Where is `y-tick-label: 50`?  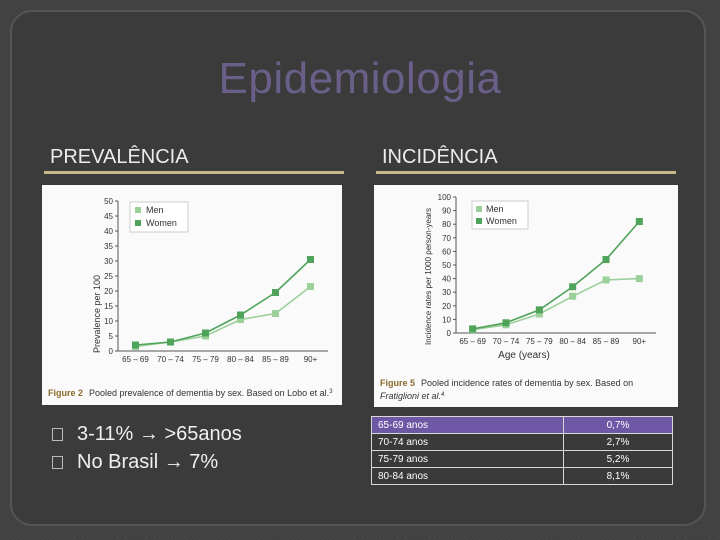
y-tick-label: 50 is located at coordinates (108, 201).